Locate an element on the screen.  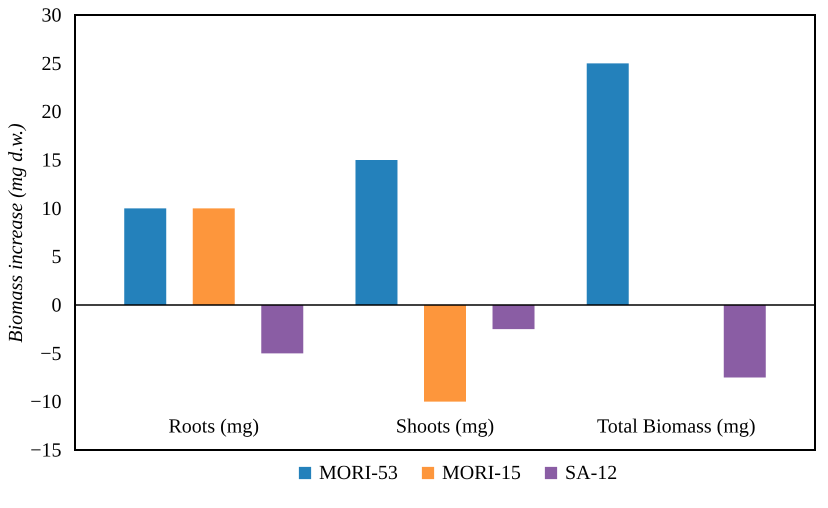
y-axis-title: Biomass increase (mg d.w.) is located at coordinates (16, 232).